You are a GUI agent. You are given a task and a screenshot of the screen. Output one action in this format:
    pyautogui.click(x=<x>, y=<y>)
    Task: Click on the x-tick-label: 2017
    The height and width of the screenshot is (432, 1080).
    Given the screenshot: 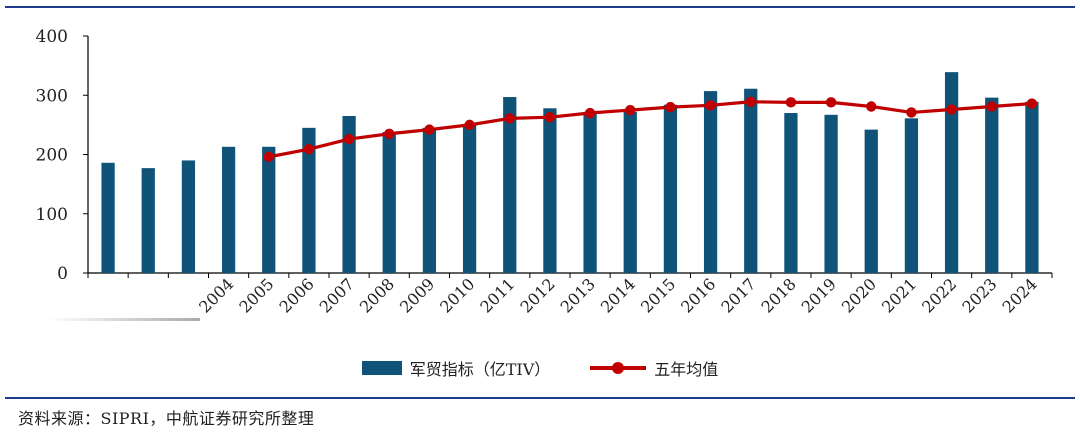 What is the action you would take?
    pyautogui.click(x=738, y=295)
    